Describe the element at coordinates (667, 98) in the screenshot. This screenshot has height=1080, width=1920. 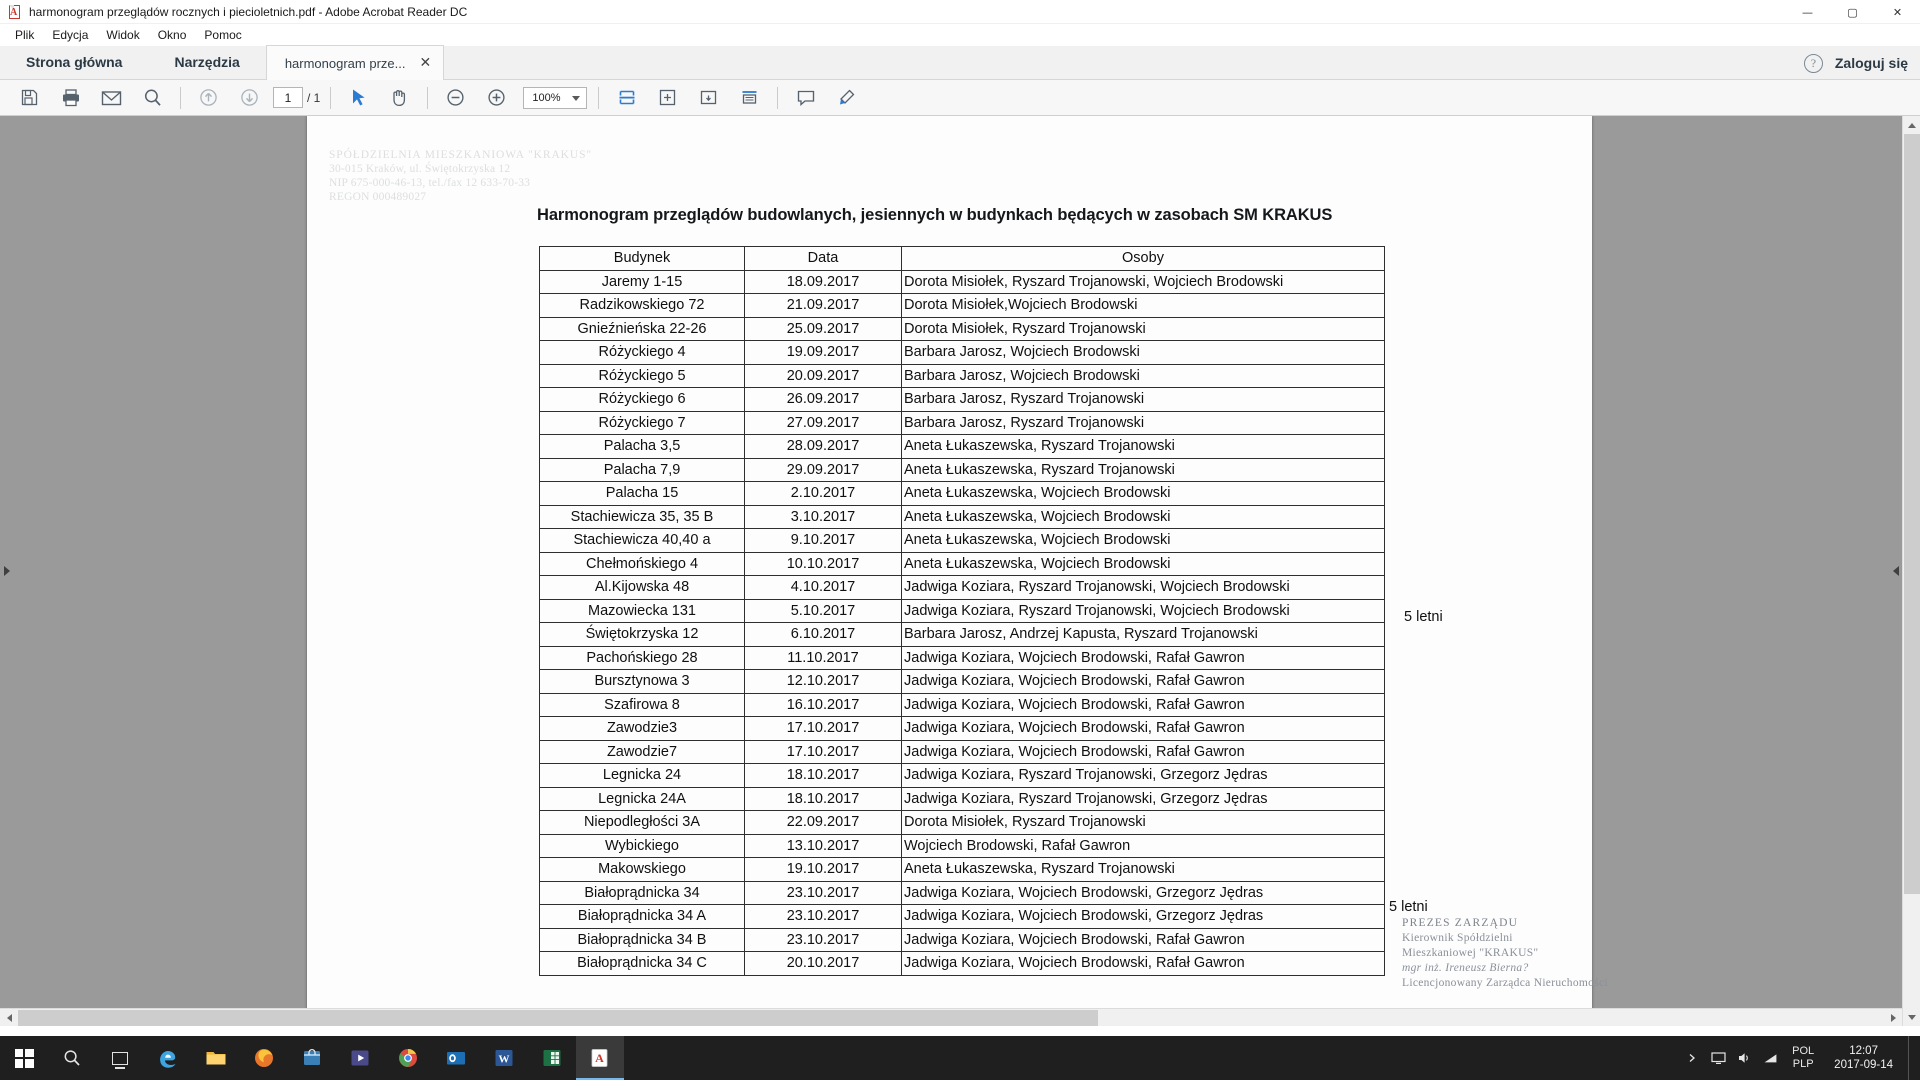
I see `fit-width-icon` at that location.